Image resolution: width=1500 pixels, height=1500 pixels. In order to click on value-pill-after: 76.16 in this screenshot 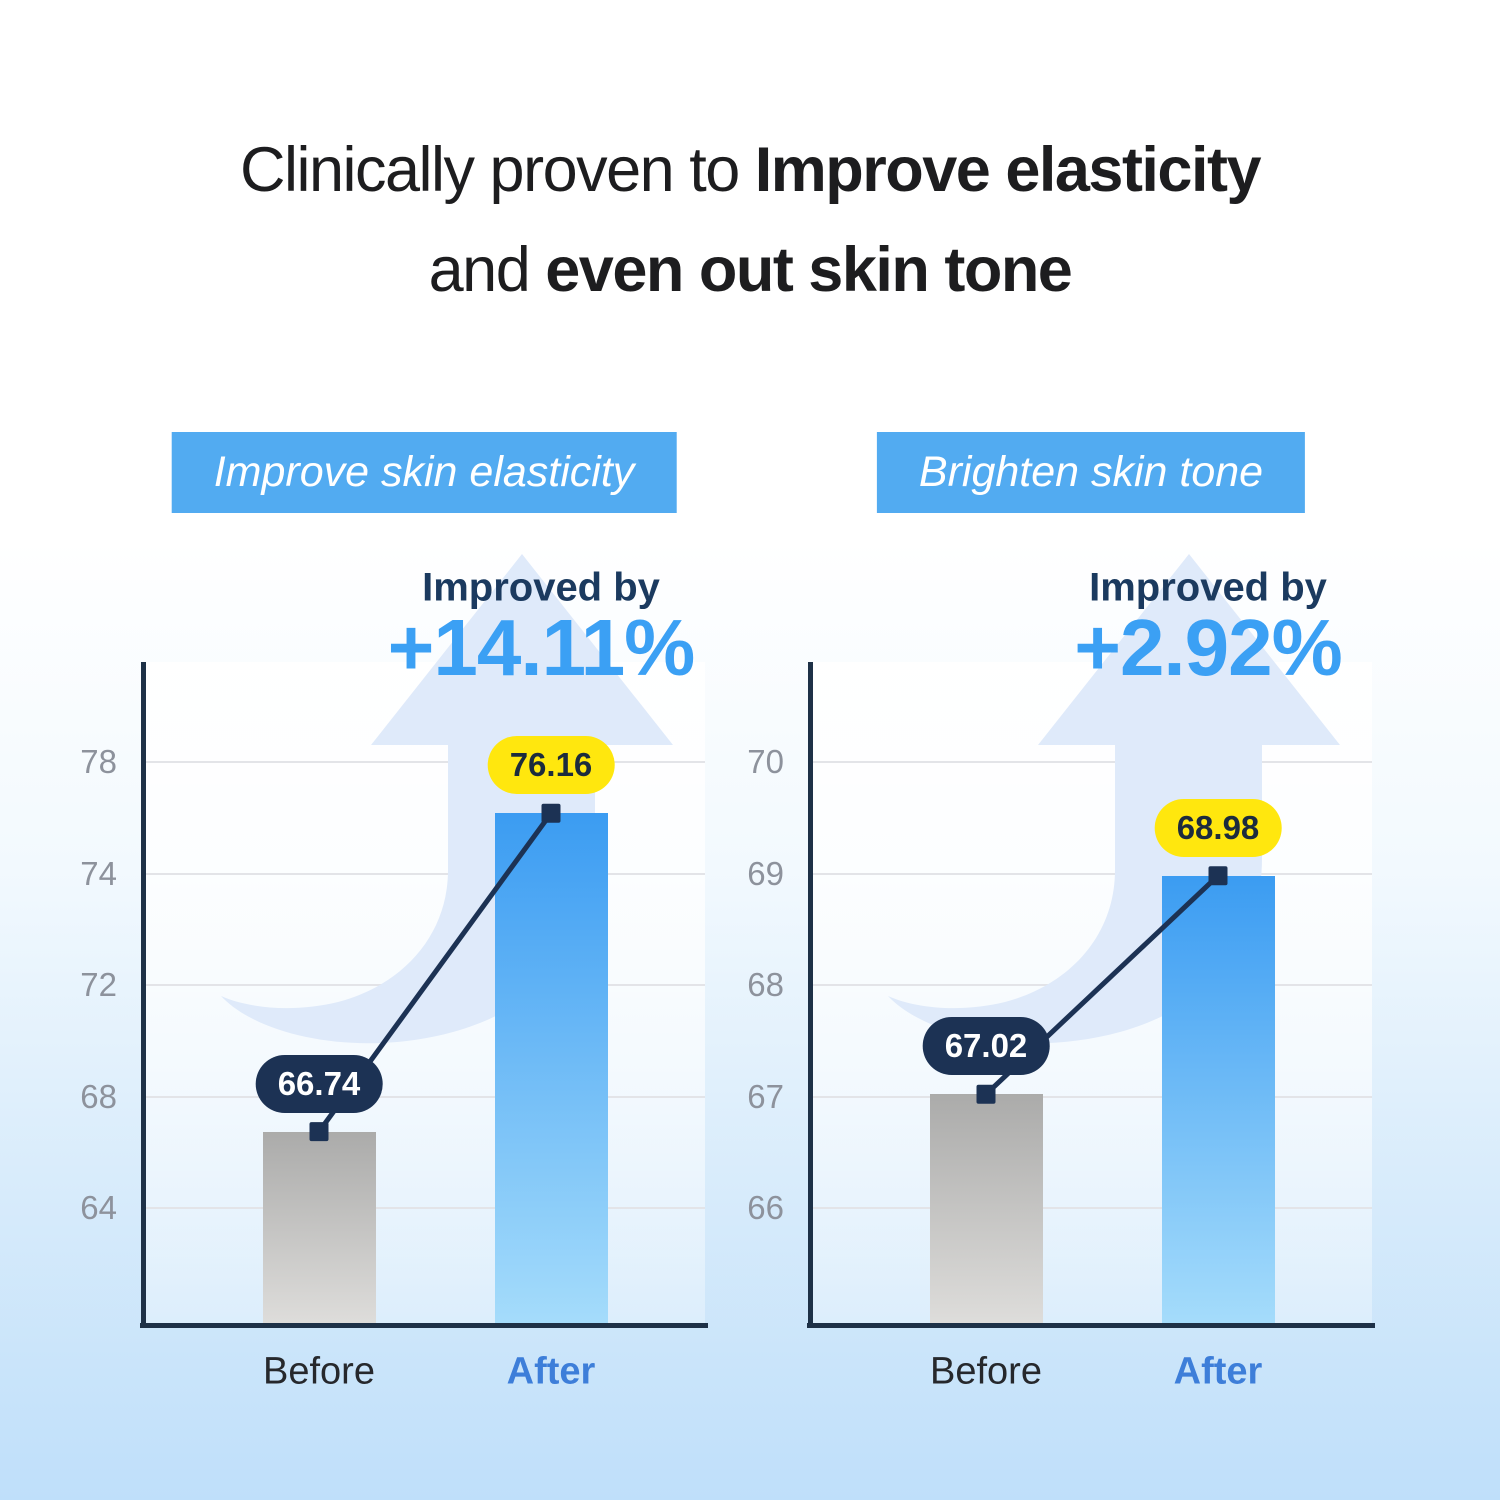, I will do `click(551, 765)`.